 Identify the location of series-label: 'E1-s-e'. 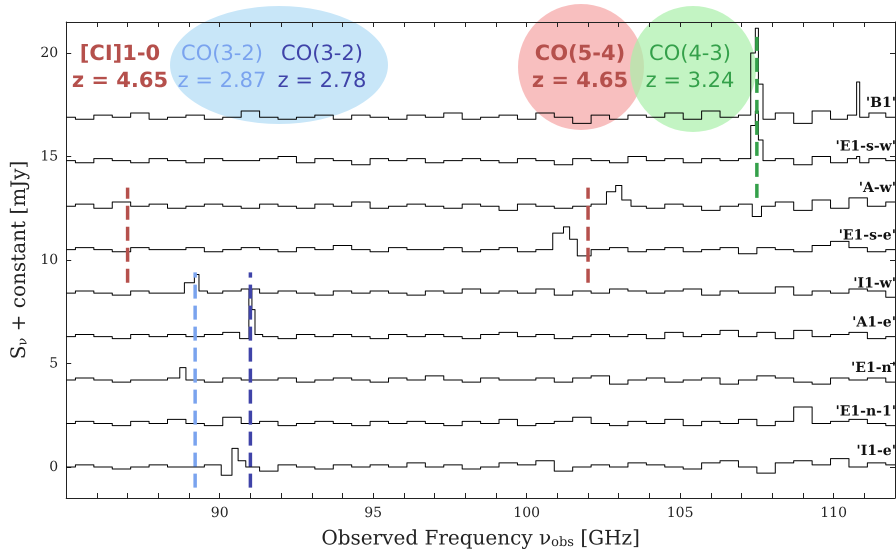
(867, 236).